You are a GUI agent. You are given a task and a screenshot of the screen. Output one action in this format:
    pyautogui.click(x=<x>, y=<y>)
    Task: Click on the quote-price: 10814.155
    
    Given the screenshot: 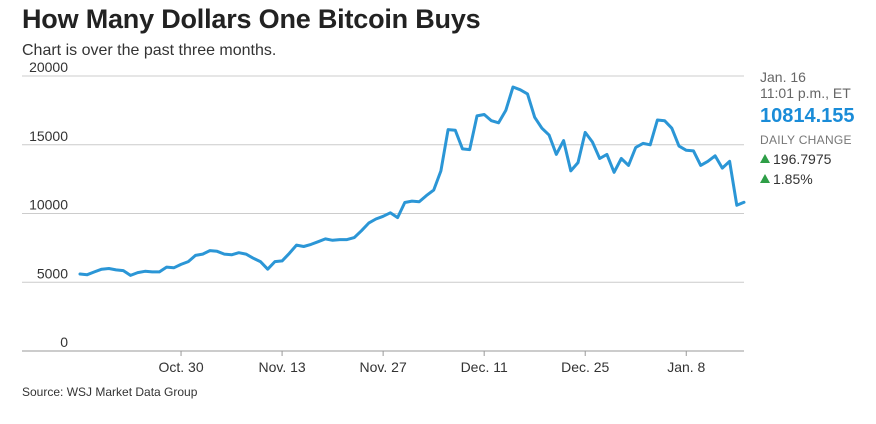 What is the action you would take?
    pyautogui.click(x=807, y=116)
    